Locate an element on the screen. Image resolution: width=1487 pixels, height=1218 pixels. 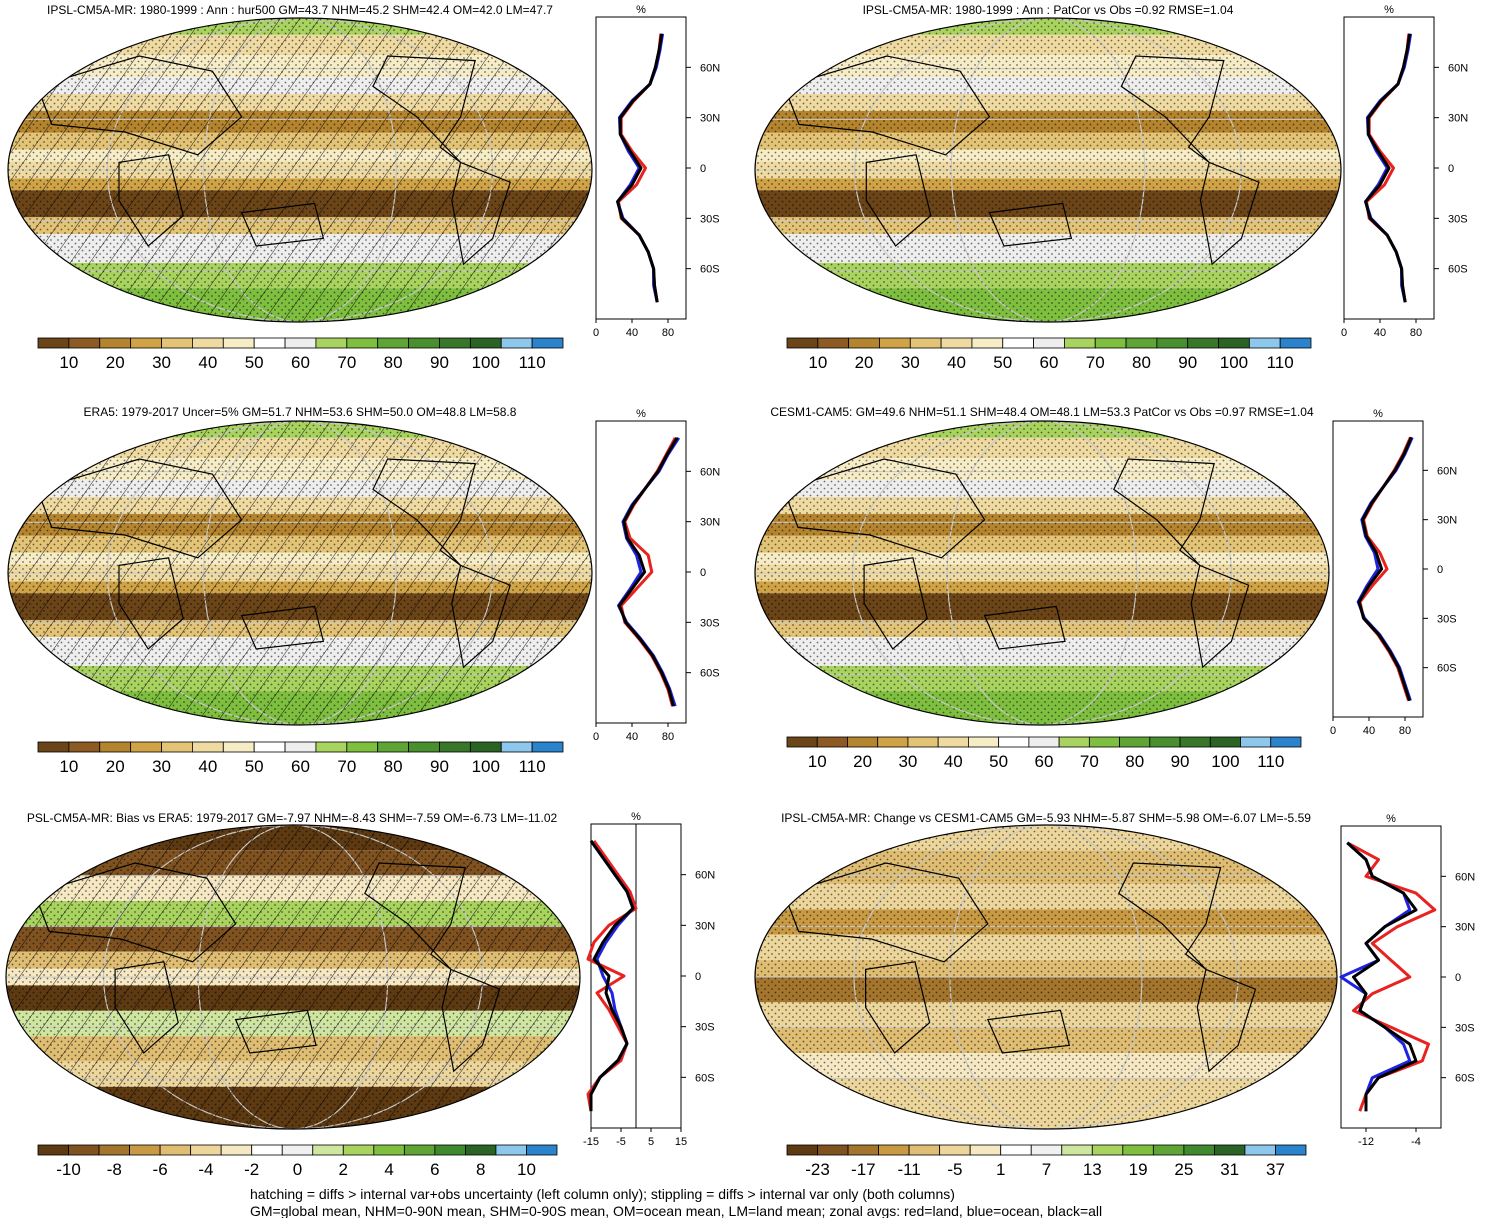
stippling is located at coordinates (1042, 573).